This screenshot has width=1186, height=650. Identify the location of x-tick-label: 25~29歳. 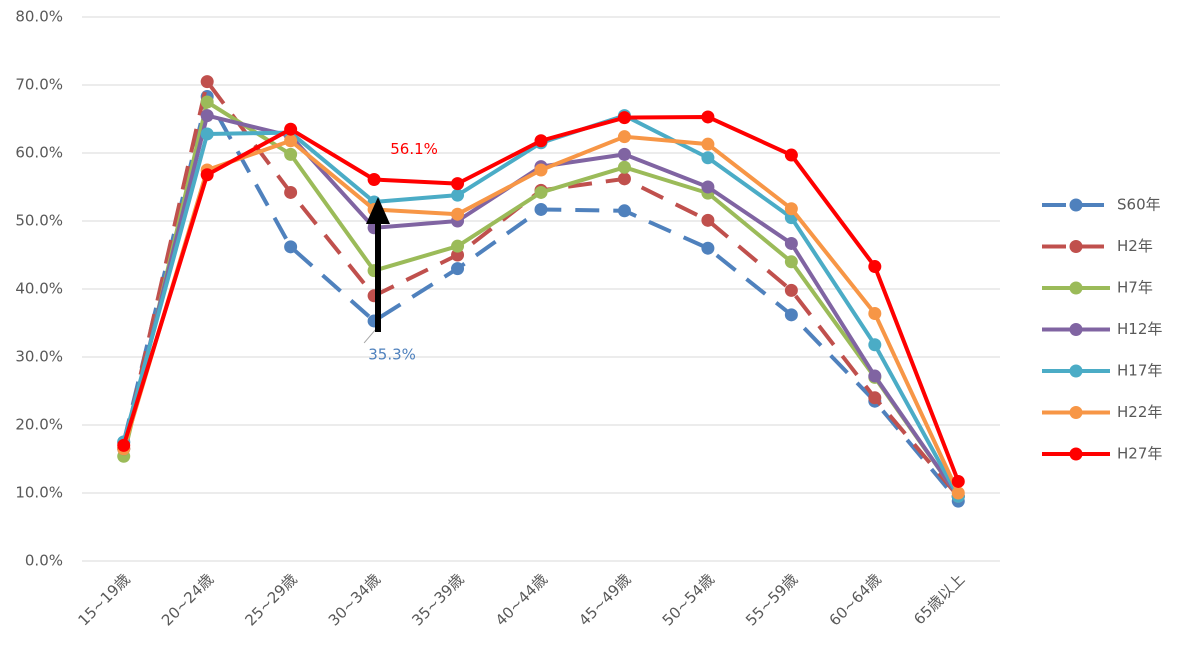
(270, 599).